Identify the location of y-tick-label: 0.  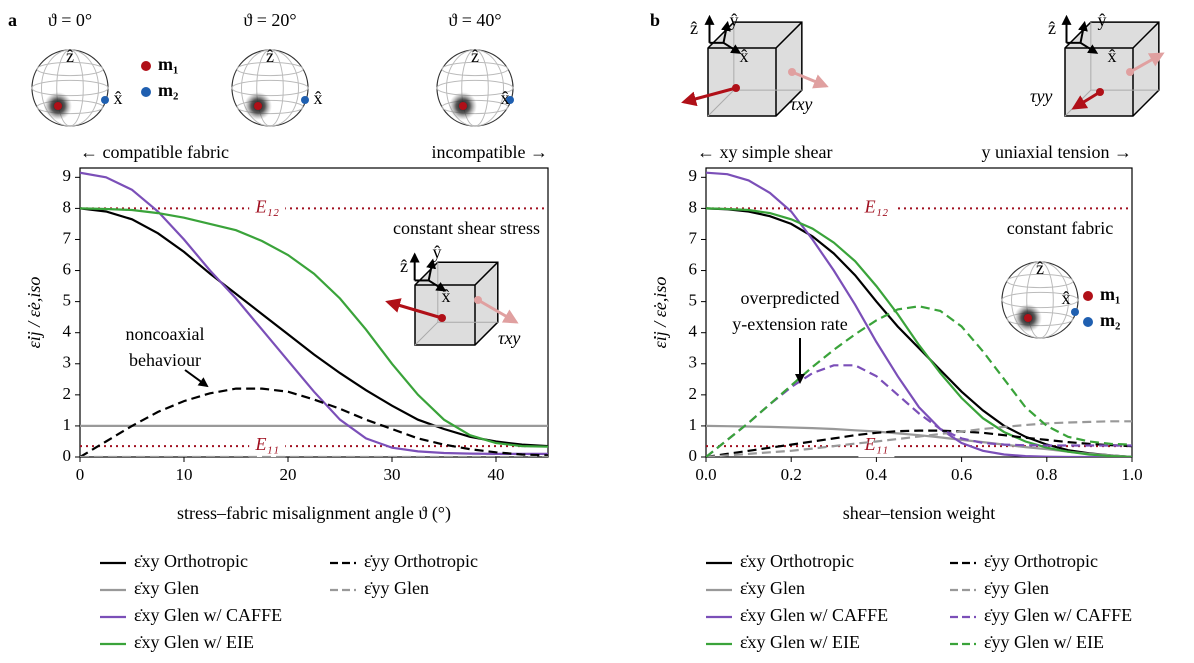
(67, 455).